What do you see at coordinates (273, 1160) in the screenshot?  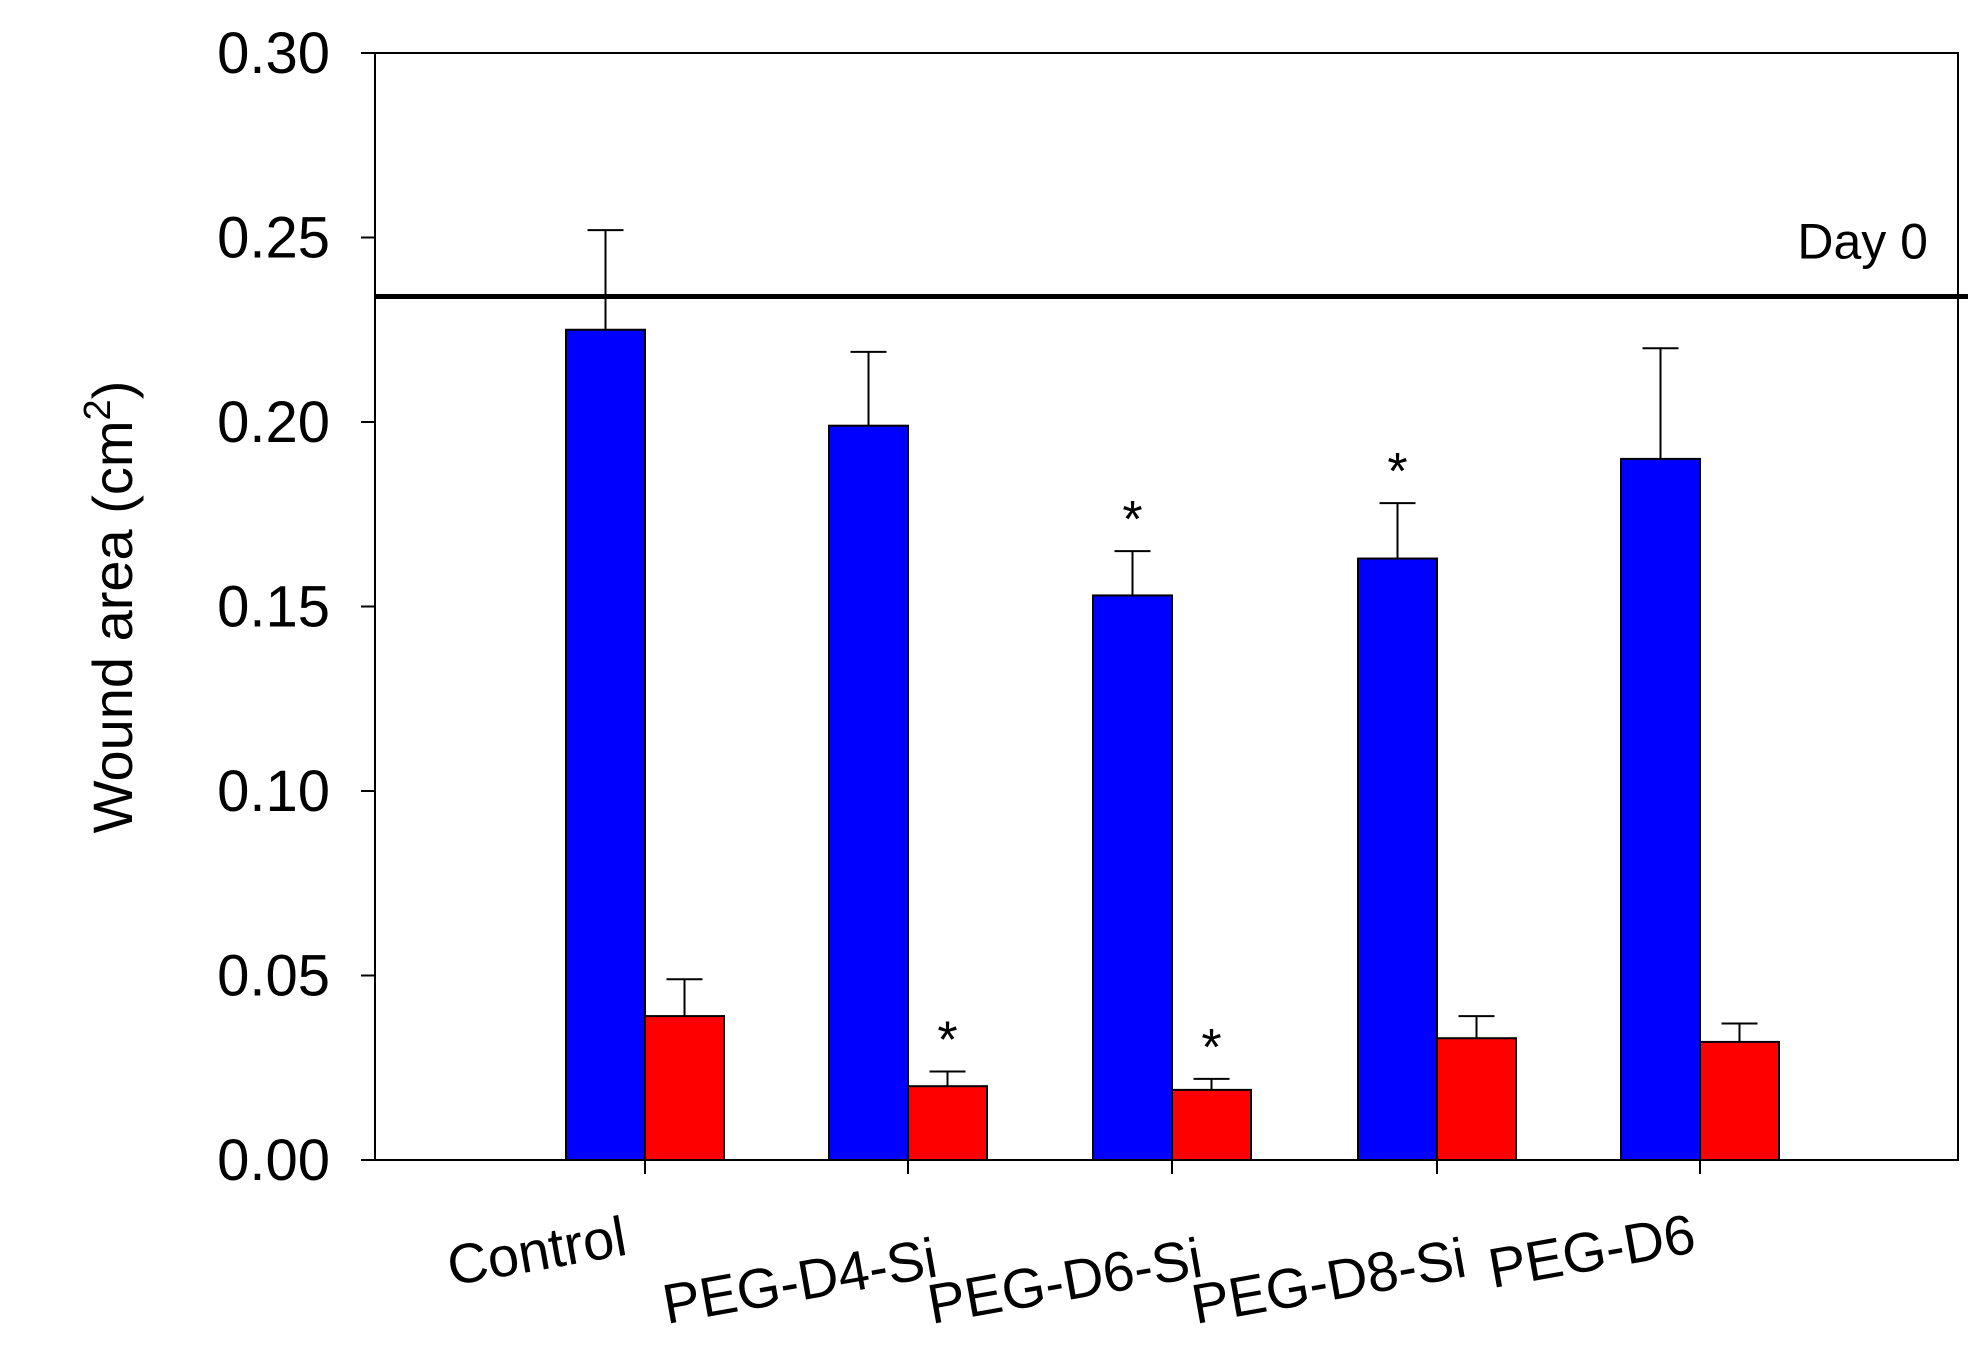 I see `y-tick-label: 0.00` at bounding box center [273, 1160].